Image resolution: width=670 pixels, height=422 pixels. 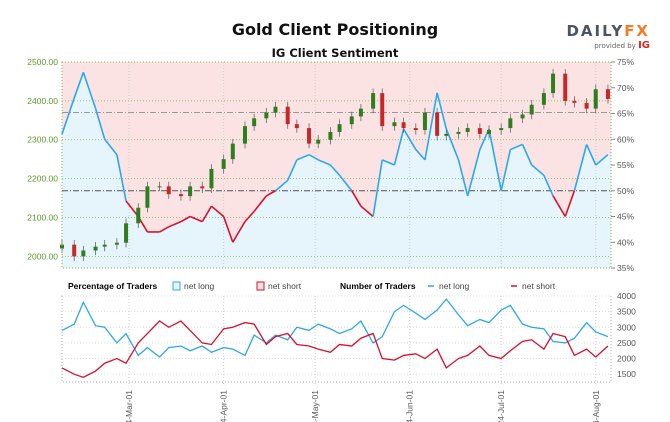 I want to click on net-short-count-line, so click(x=335, y=349).